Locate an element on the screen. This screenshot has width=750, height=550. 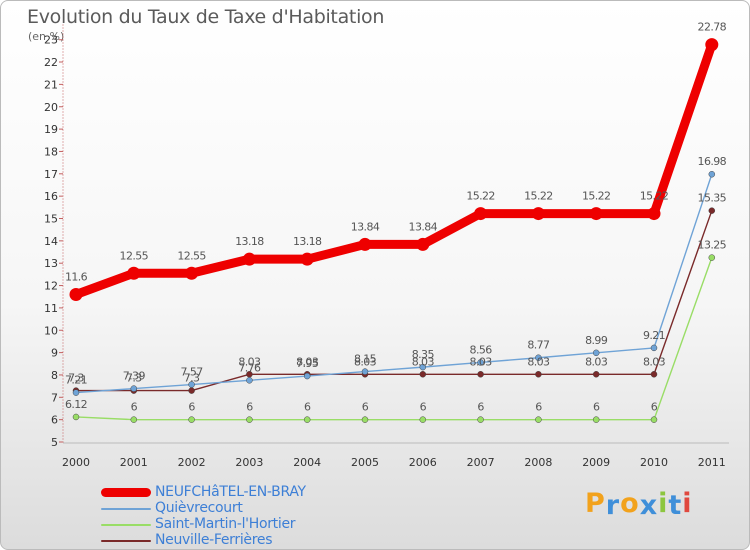
y-tick-label: 23 is located at coordinates (51, 40).